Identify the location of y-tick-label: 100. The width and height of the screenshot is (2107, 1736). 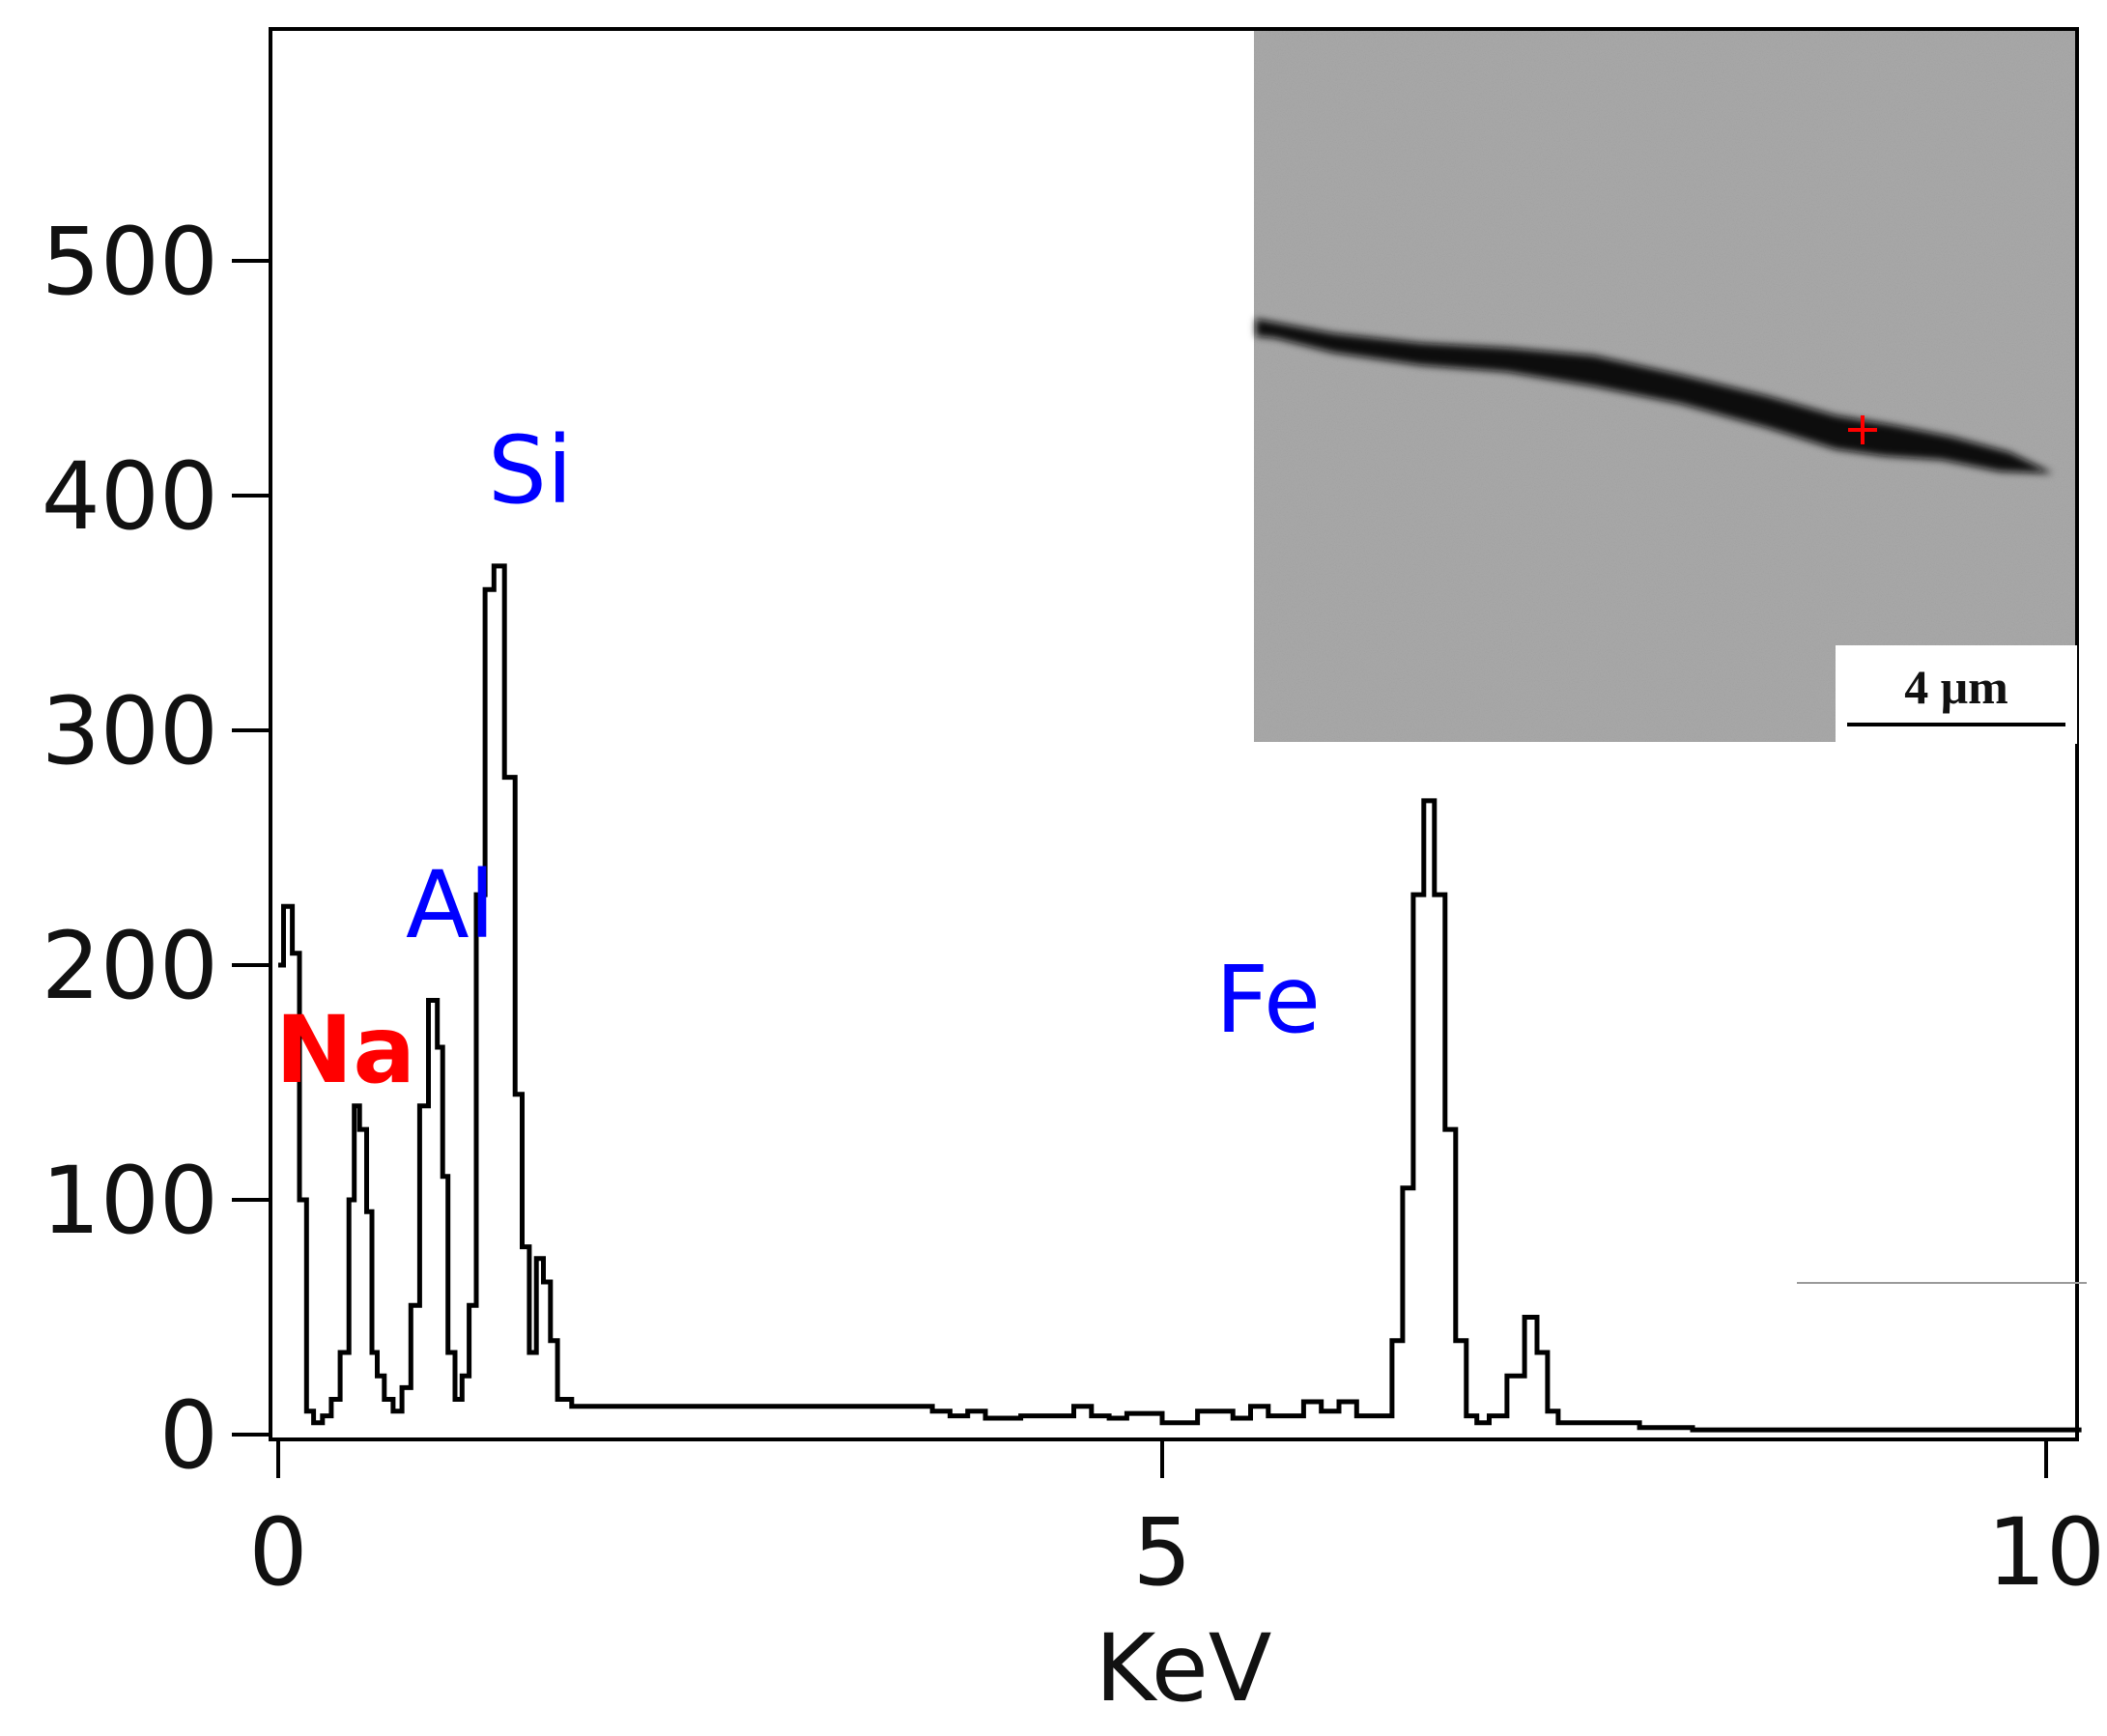
(130, 1201).